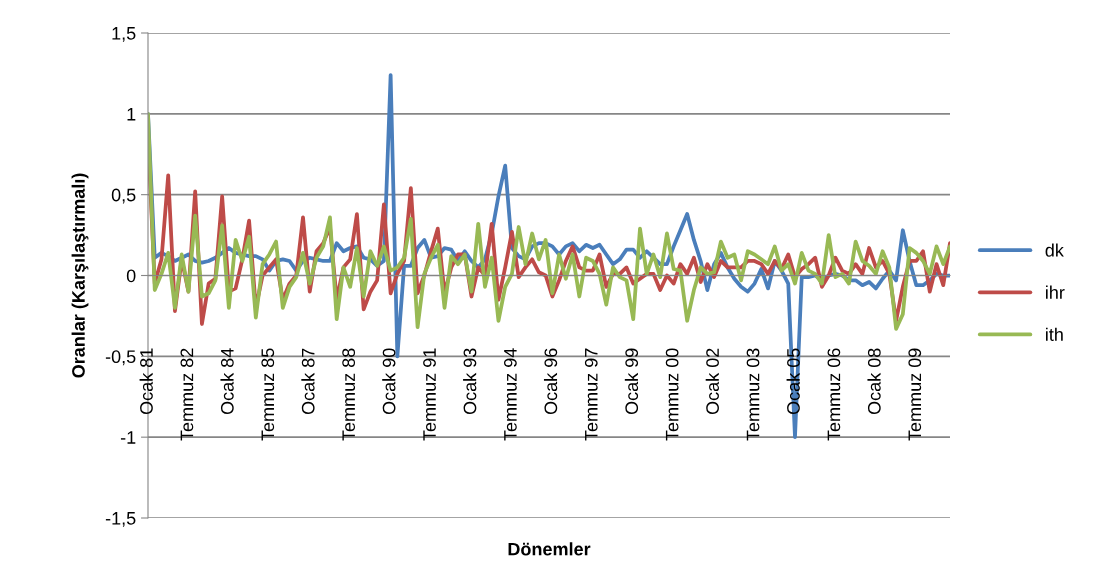 Image resolution: width=1105 pixels, height=588 pixels. I want to click on x-tick-label: Temmuz 82, so click(187, 394).